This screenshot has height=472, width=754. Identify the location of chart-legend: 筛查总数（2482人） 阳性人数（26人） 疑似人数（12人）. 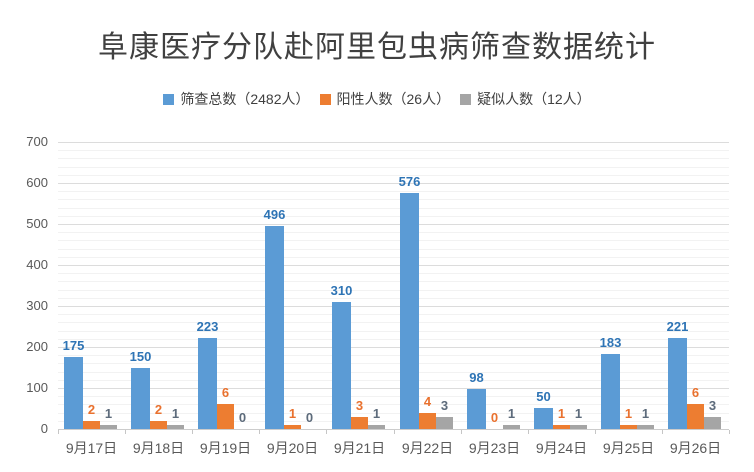
(377, 99).